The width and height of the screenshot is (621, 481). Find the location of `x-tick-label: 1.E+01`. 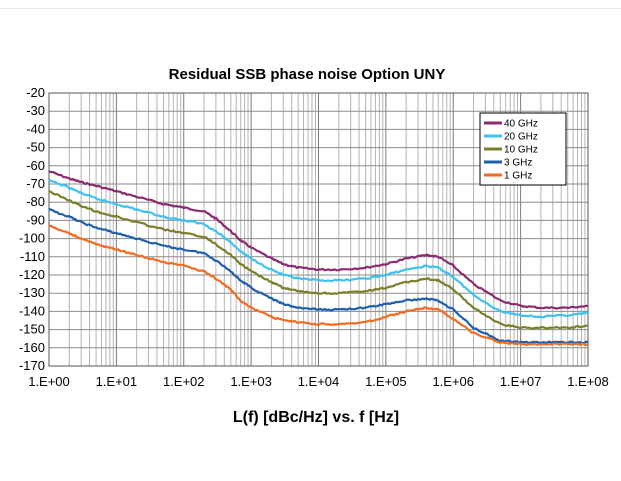

x-tick-label: 1.E+01 is located at coordinates (117, 381).